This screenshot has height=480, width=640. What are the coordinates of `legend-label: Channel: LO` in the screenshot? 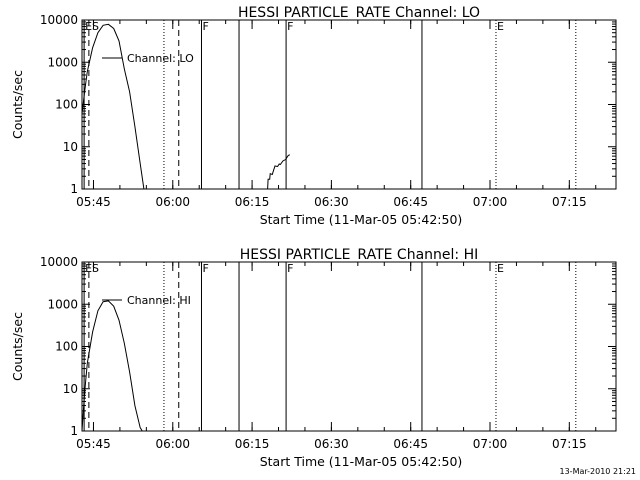 It's located at (160, 58).